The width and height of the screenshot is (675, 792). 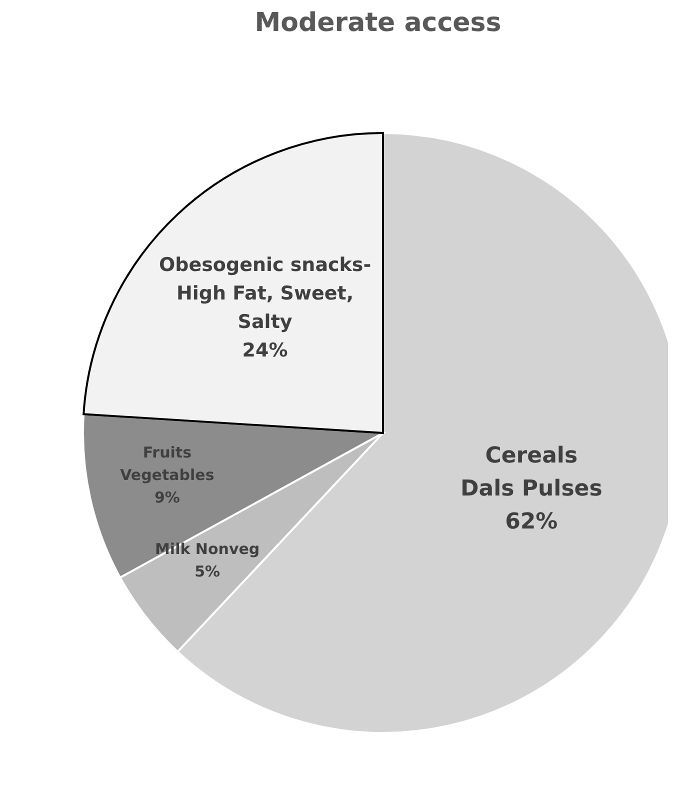 I want to click on slice-label: Cereals Dals Pulses, so click(x=531, y=472).